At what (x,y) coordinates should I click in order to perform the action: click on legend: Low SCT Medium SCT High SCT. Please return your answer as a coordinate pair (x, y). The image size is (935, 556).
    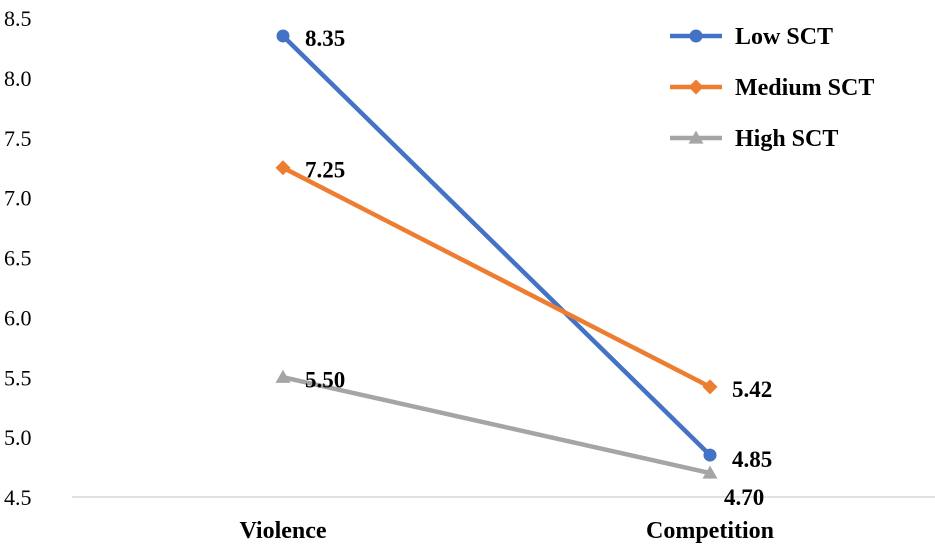
    Looking at the image, I should click on (772, 88).